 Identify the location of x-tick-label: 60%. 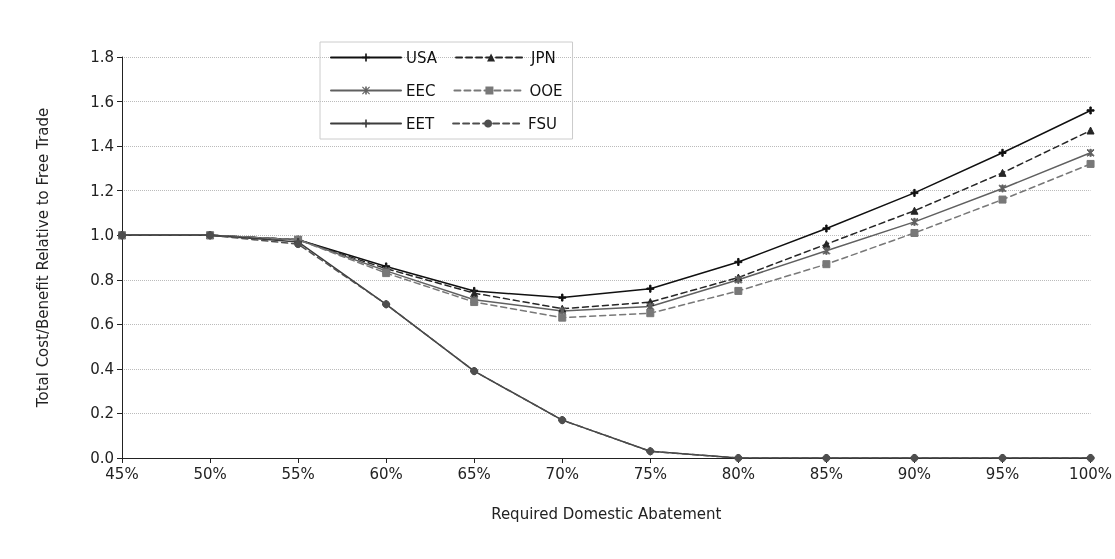
(386, 473).